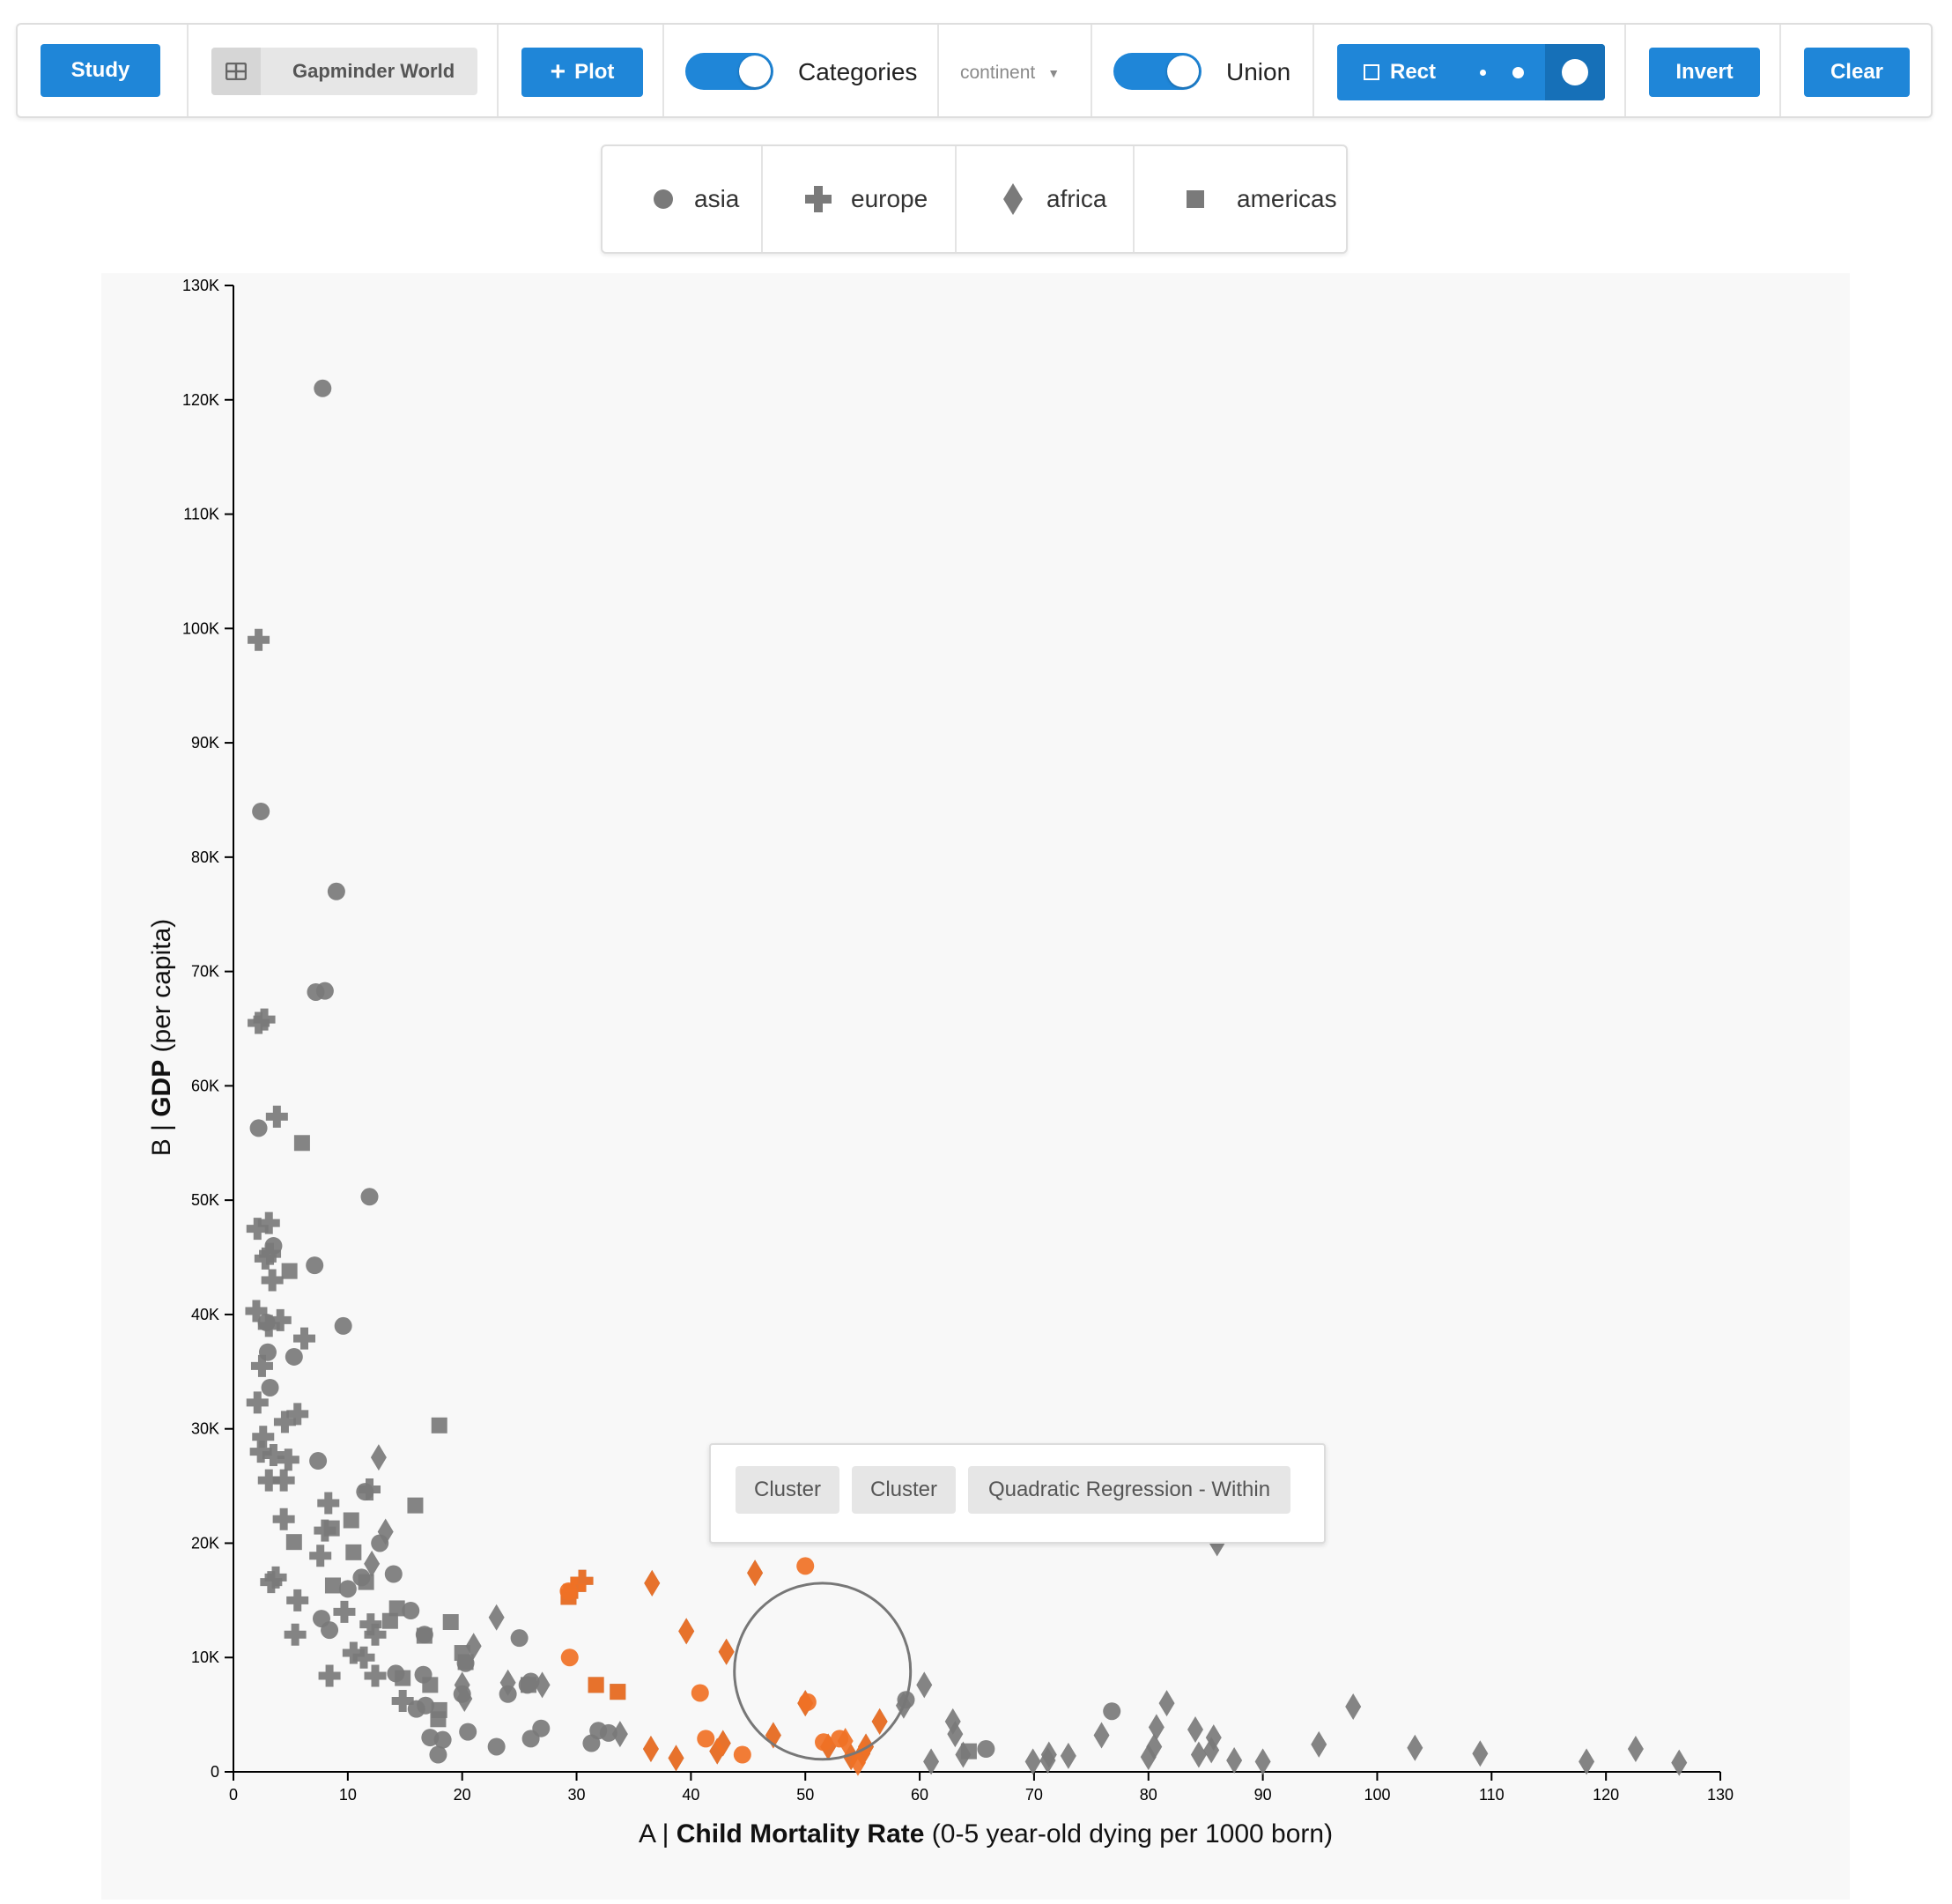 The width and height of the screenshot is (1952, 1904). I want to click on dataset-label: Gapminder World, so click(374, 71).